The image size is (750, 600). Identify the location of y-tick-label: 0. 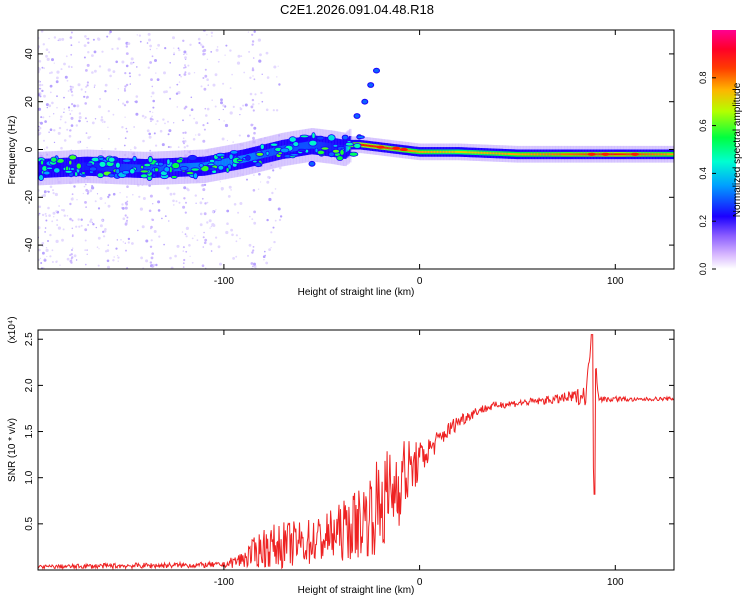
(29, 149).